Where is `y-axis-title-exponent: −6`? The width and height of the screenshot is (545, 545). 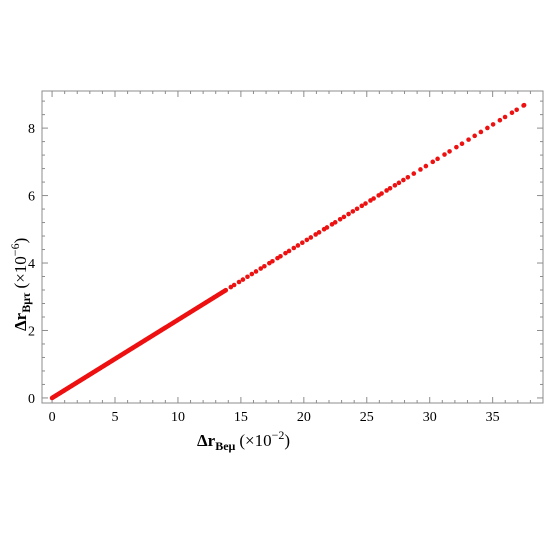
y-axis-title-exponent: −6 is located at coordinates (15, 249).